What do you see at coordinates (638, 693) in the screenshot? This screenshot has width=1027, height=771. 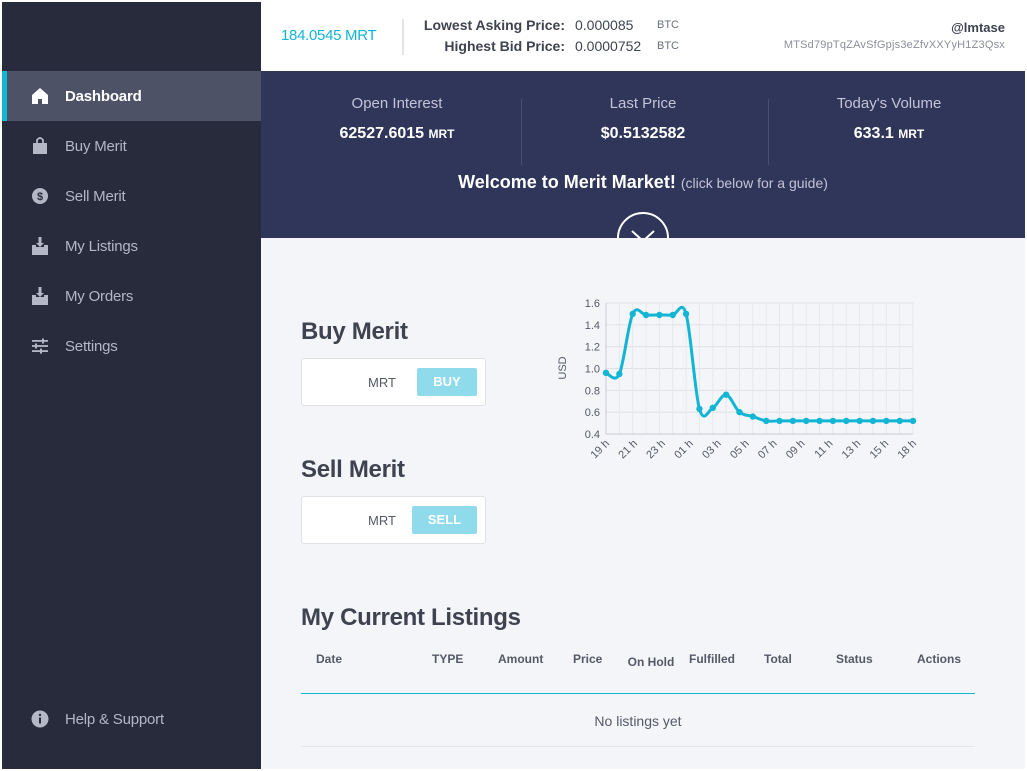 I see `table-header-rule` at bounding box center [638, 693].